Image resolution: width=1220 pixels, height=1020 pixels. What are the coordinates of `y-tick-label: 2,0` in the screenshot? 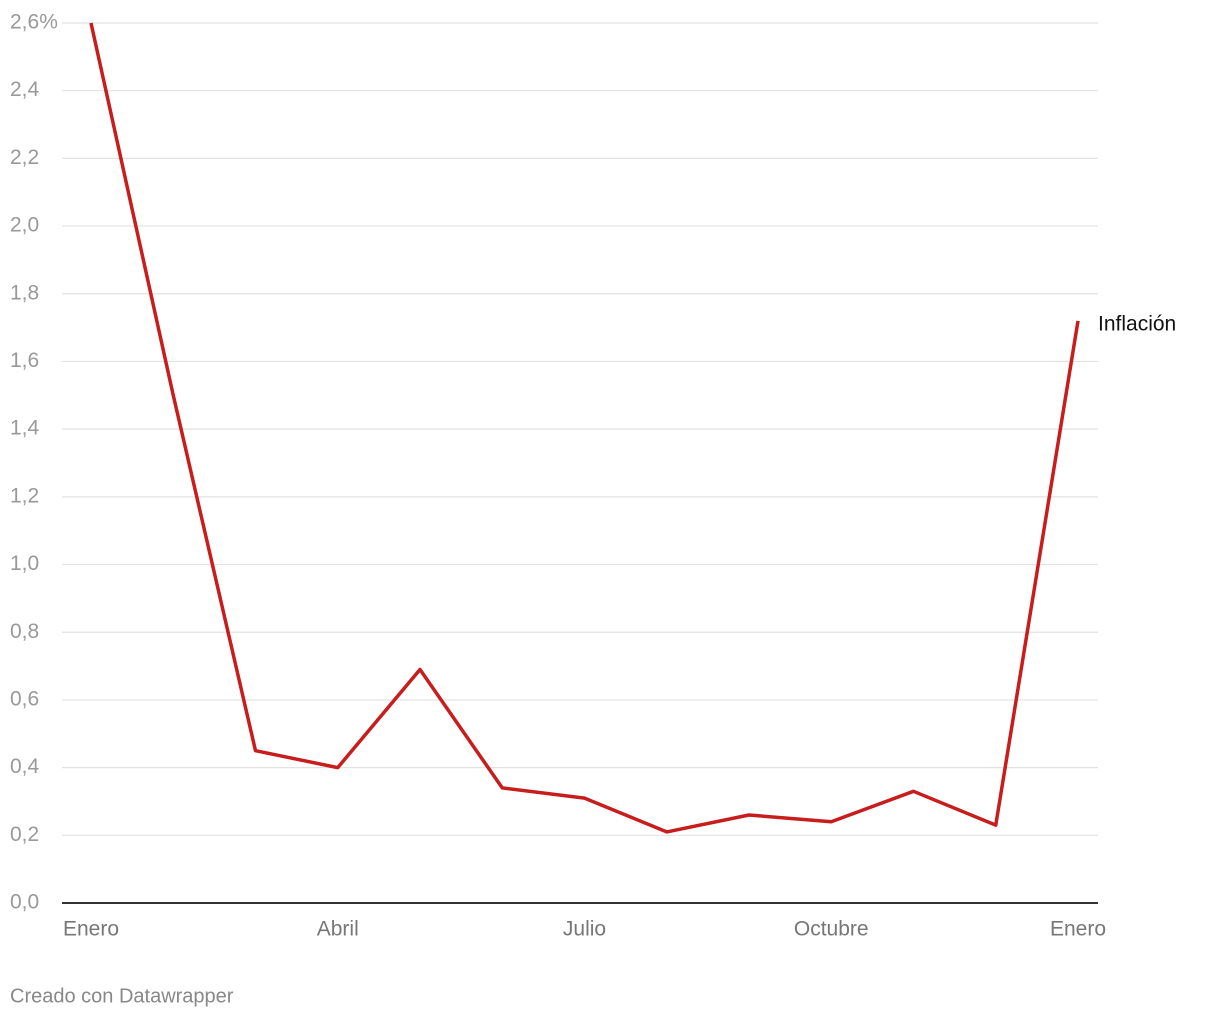 It's located at (24, 225).